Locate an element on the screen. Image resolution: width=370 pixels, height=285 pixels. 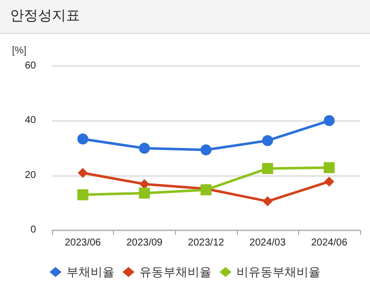
chart-title: 안정성지표 is located at coordinates (185, 17).